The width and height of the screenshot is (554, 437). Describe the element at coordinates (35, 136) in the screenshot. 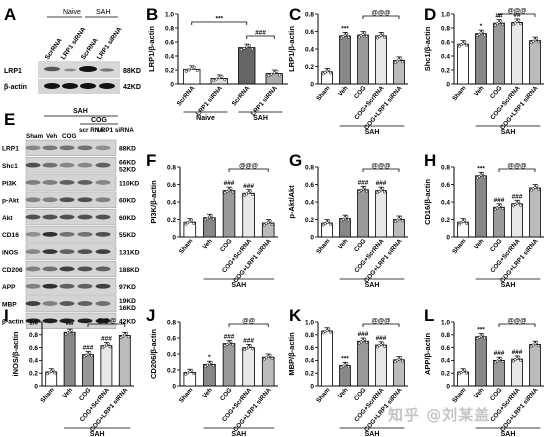

I see `lane-label-e-1: Sham` at that location.